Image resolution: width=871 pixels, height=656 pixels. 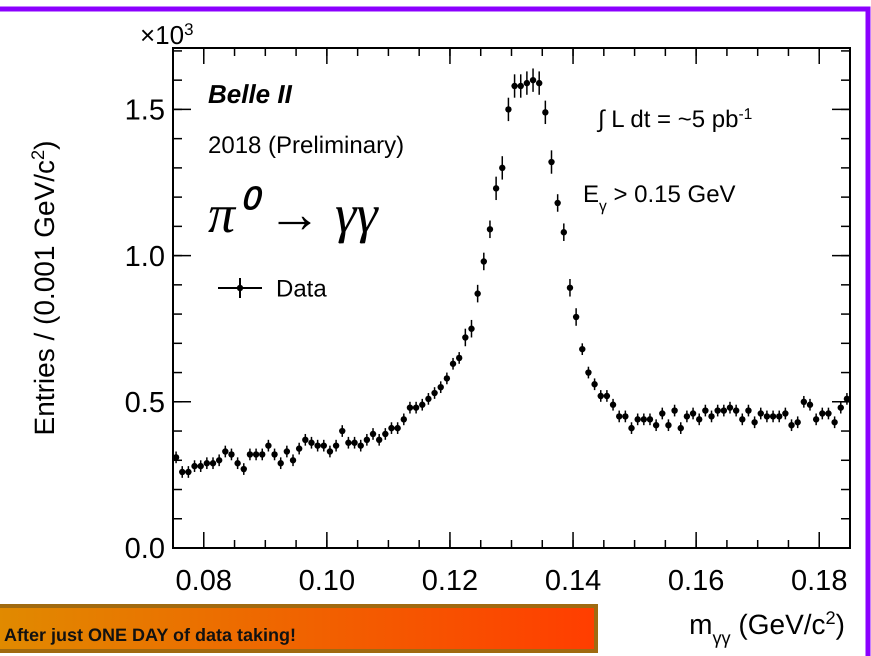 I want to click on x-tick-label: 0.14, so click(x=573, y=581).